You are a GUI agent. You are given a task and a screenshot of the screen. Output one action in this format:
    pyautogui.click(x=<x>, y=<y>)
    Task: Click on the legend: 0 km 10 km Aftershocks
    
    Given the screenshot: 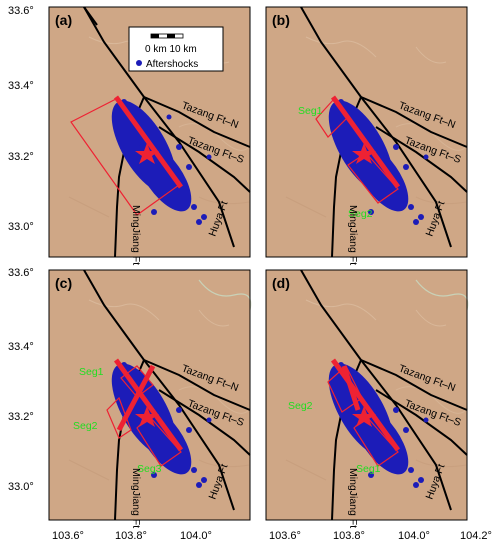 What is the action you would take?
    pyautogui.click(x=176, y=49)
    